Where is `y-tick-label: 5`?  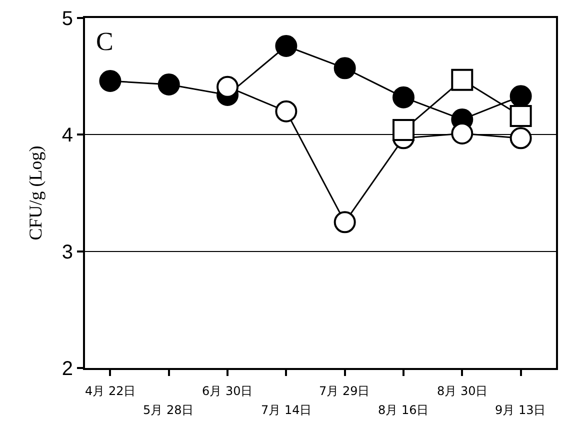 y-tick-label: 5 is located at coordinates (67, 19).